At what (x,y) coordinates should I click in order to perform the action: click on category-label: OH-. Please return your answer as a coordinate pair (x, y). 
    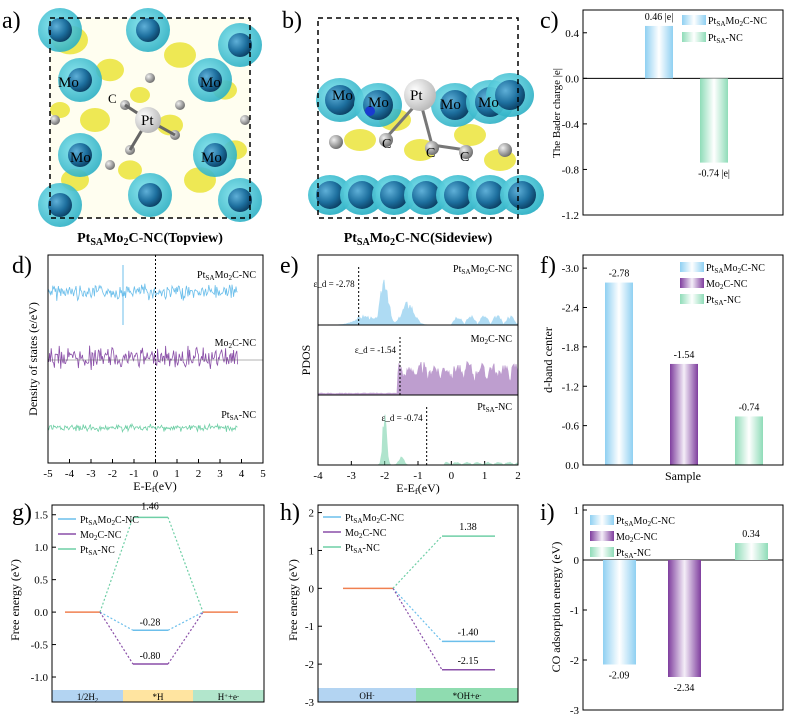
    Looking at the image, I should click on (366, 696).